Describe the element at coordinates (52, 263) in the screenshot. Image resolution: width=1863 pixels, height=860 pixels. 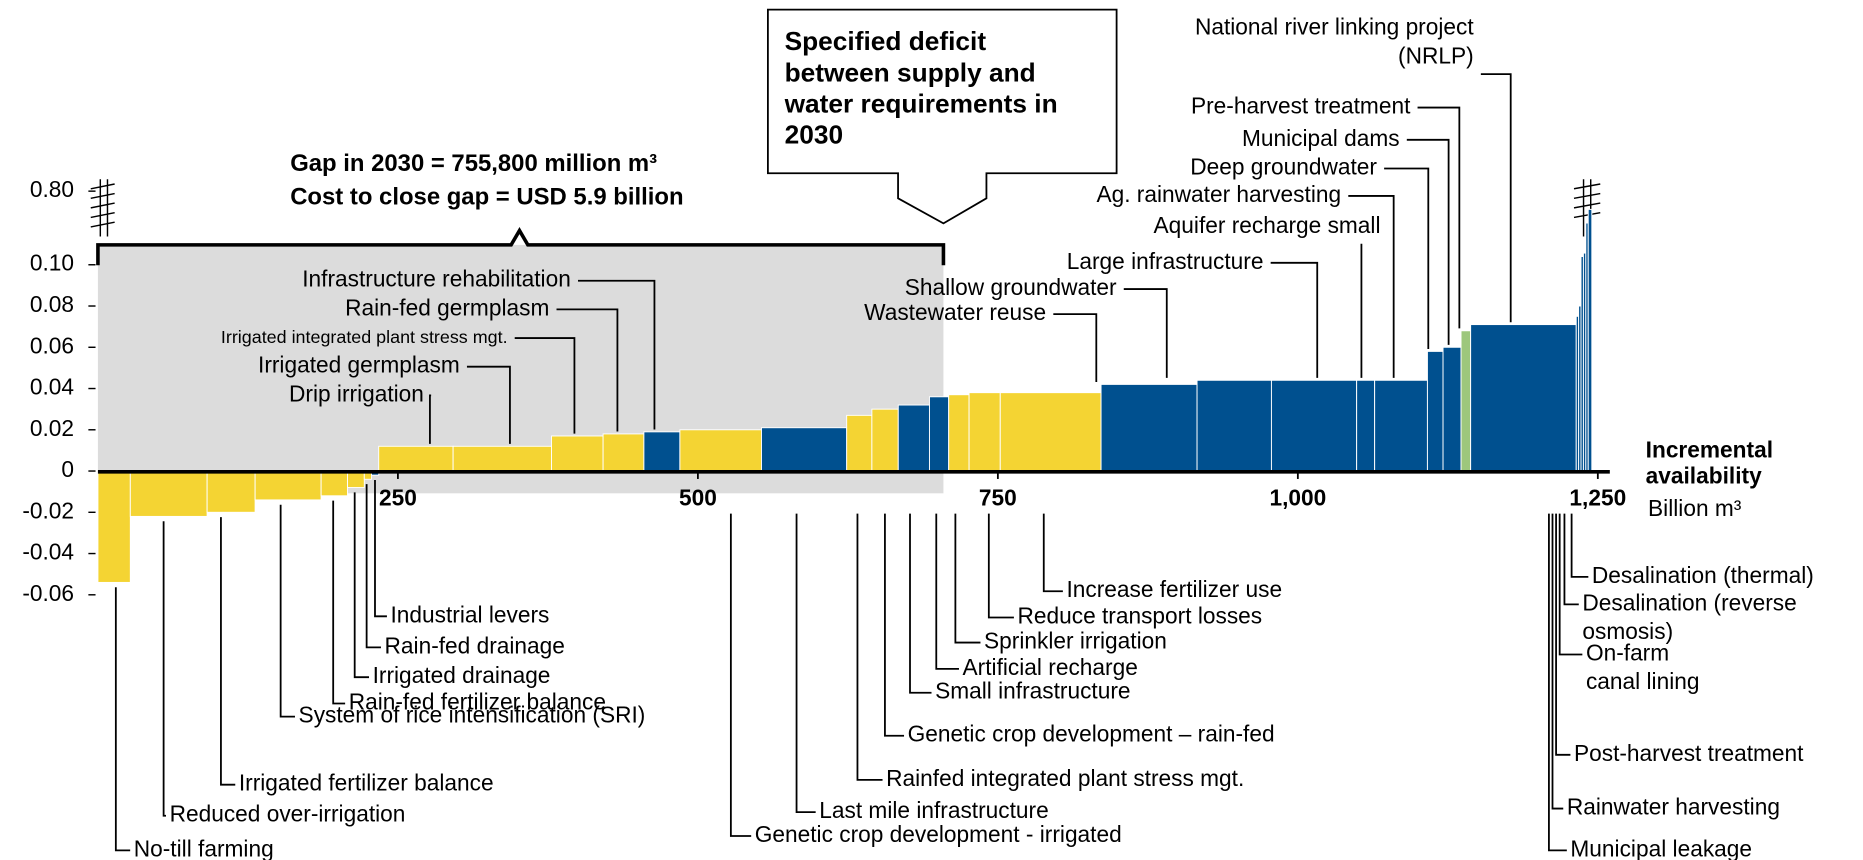
I see `y-tick-label: 0.10` at that location.